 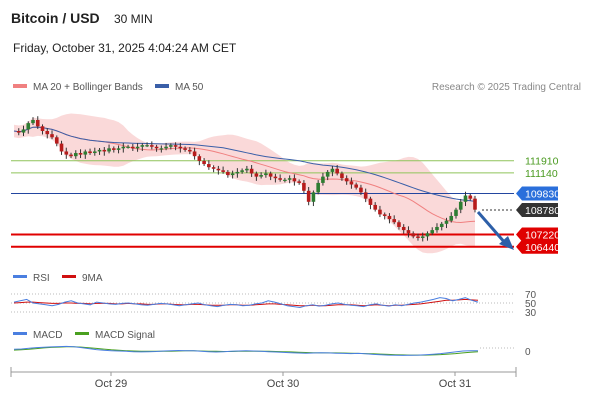 What do you see at coordinates (542, 194) in the screenshot?
I see `price-tag-label: 109830` at bounding box center [542, 194].